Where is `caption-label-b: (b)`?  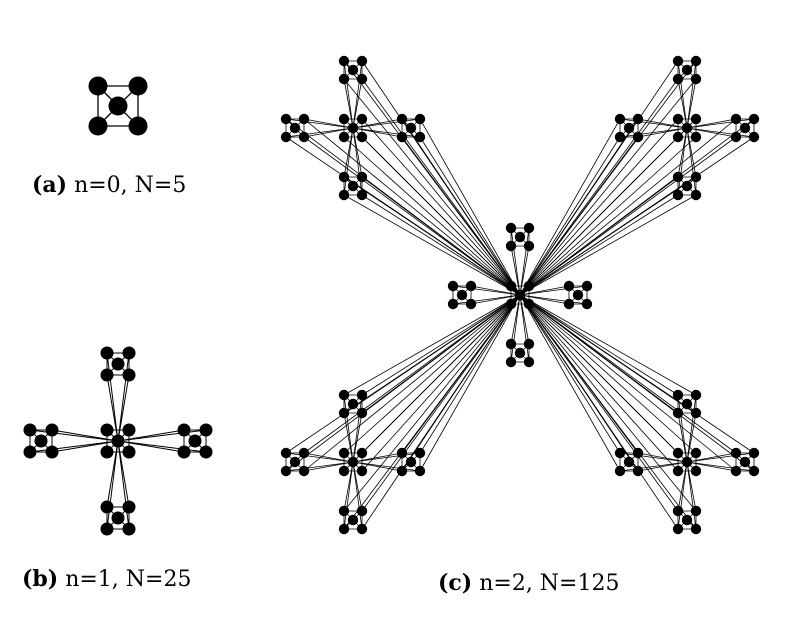 caption-label-b: (b) is located at coordinates (40, 579).